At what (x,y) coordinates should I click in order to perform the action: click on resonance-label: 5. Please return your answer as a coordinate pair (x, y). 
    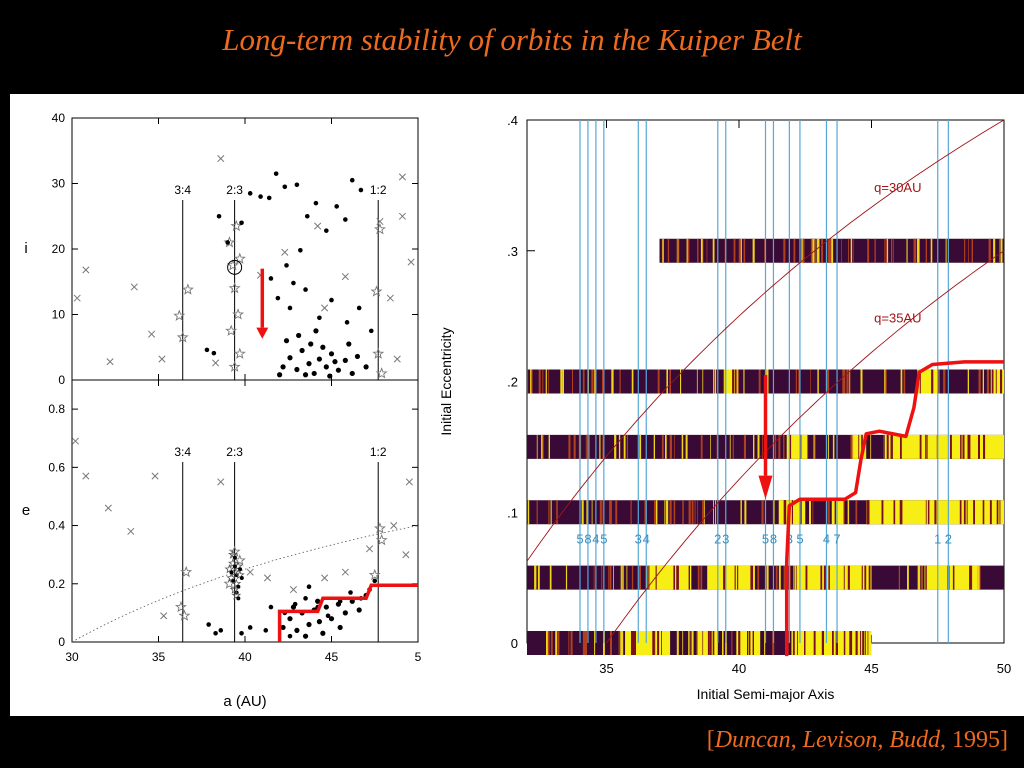
    Looking at the image, I should click on (799, 539).